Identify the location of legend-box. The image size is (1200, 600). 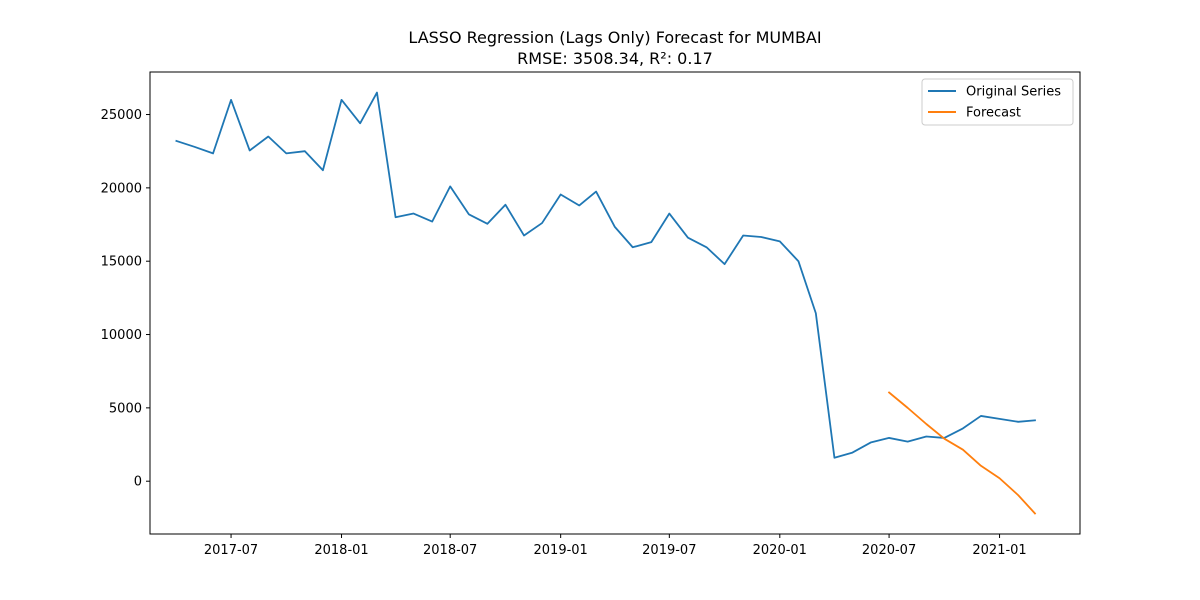
(997, 102).